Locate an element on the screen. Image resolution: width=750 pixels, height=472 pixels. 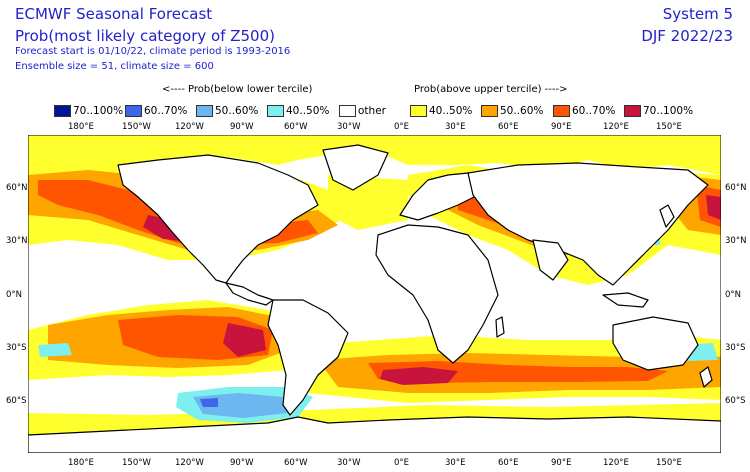
lon-label-bottom: 60°W is located at coordinates (296, 463).